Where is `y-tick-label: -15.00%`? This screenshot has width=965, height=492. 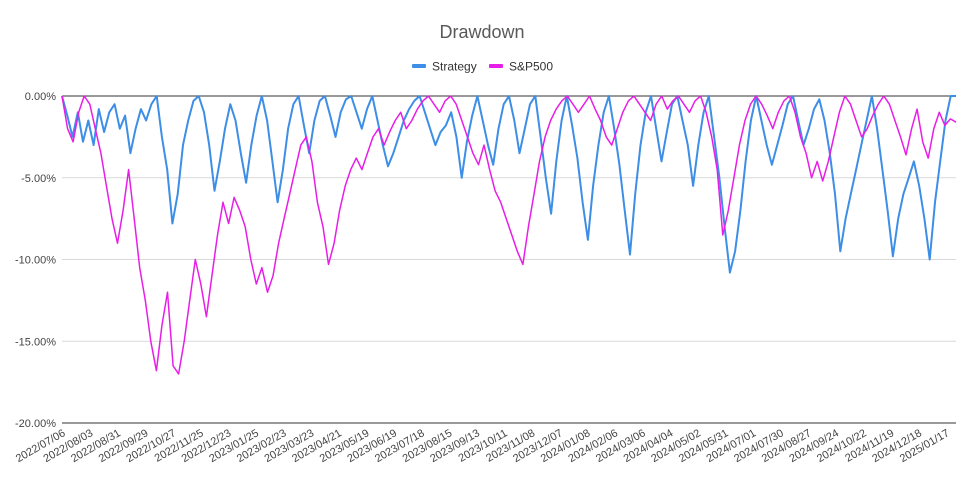 y-tick-label: -15.00% is located at coordinates (35, 342).